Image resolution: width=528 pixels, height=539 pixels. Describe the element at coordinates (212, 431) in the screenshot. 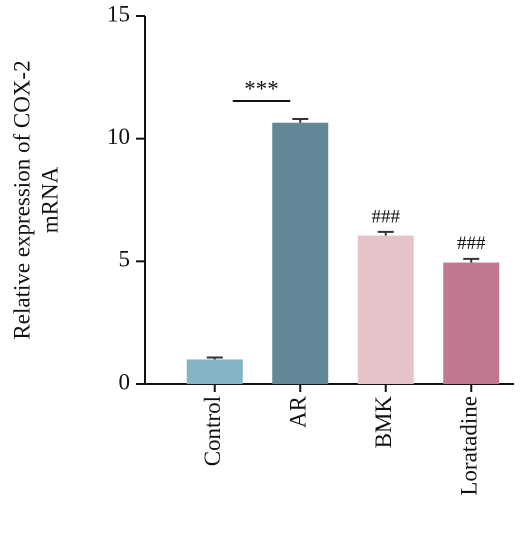

I see `x-tick-label: Control` at that location.